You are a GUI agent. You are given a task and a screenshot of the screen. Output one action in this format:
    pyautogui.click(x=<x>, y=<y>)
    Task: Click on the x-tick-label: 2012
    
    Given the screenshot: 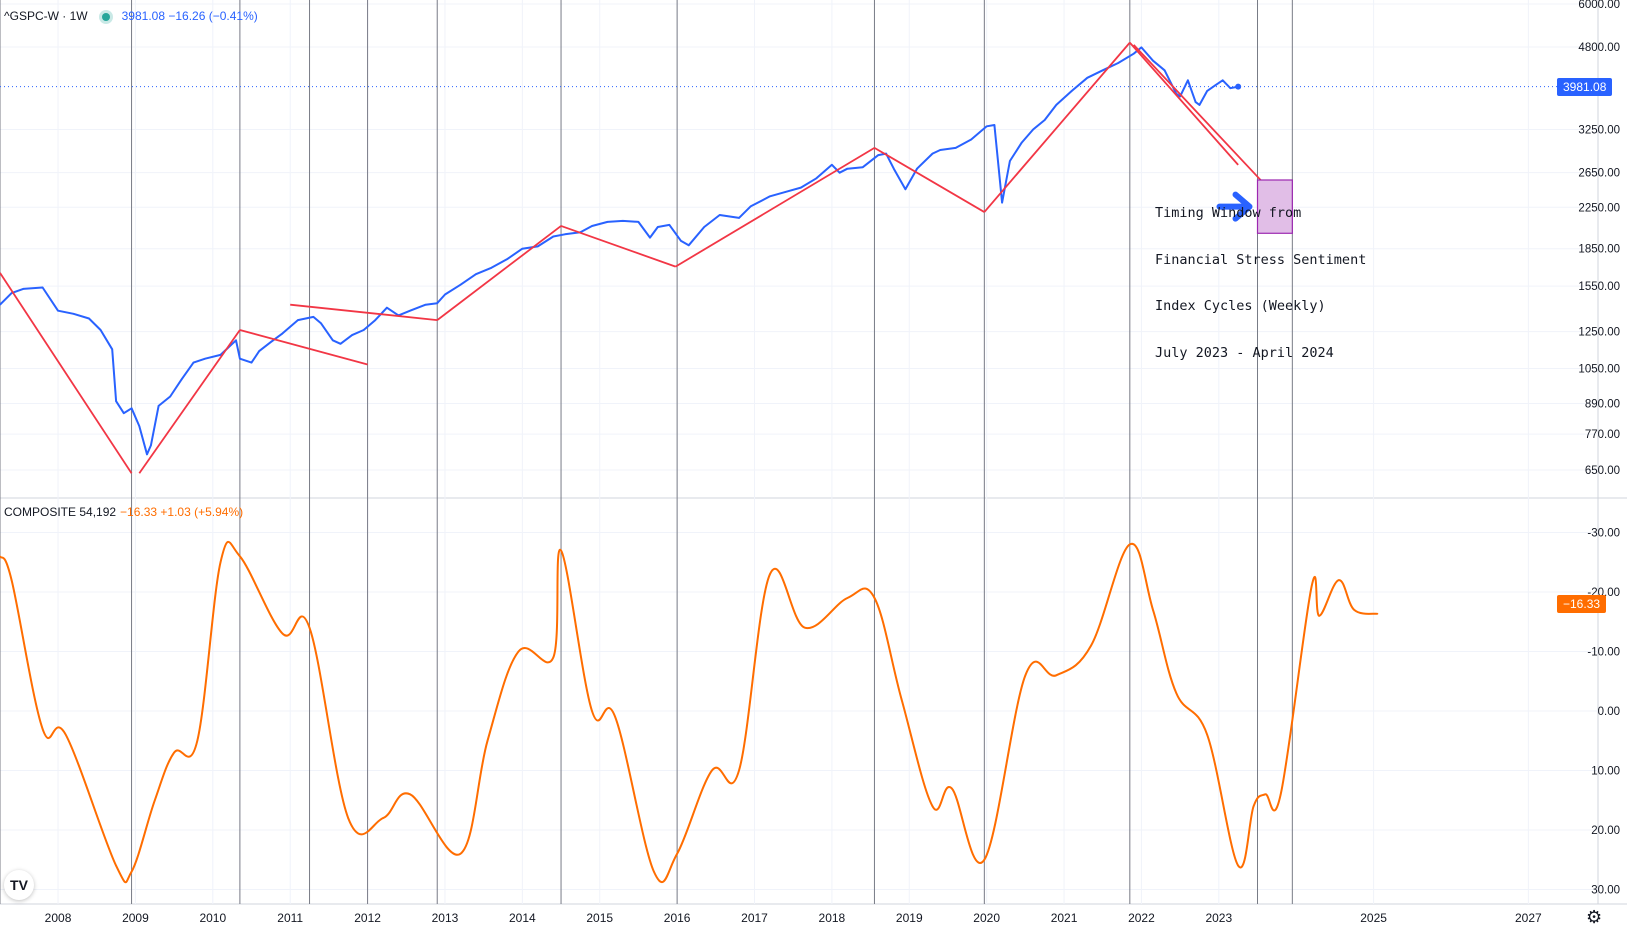 What is the action you would take?
    pyautogui.click(x=367, y=918)
    